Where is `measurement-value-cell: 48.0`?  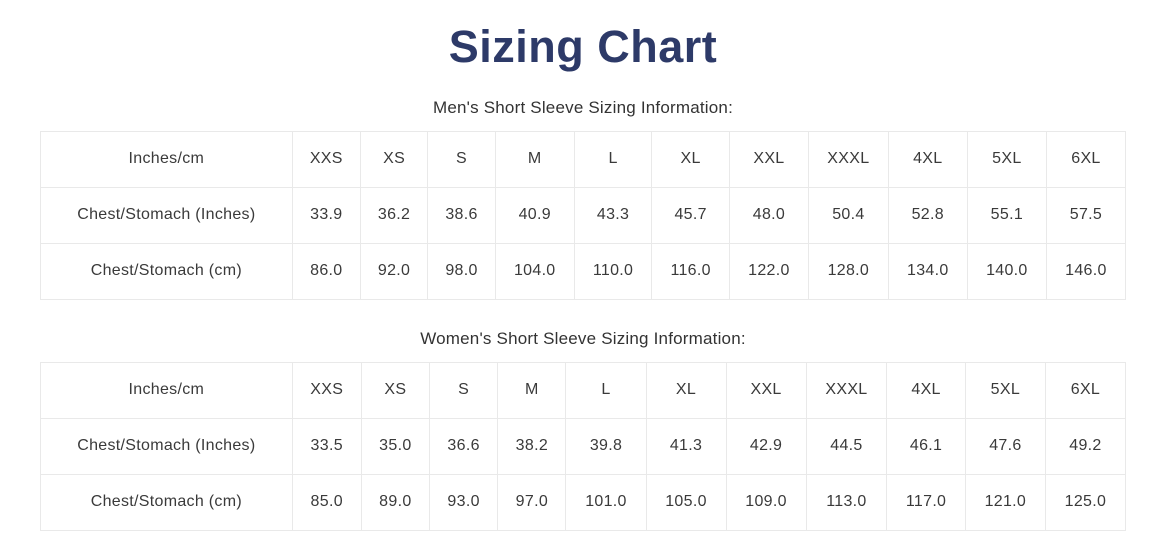
measurement-value-cell: 48.0 is located at coordinates (768, 215).